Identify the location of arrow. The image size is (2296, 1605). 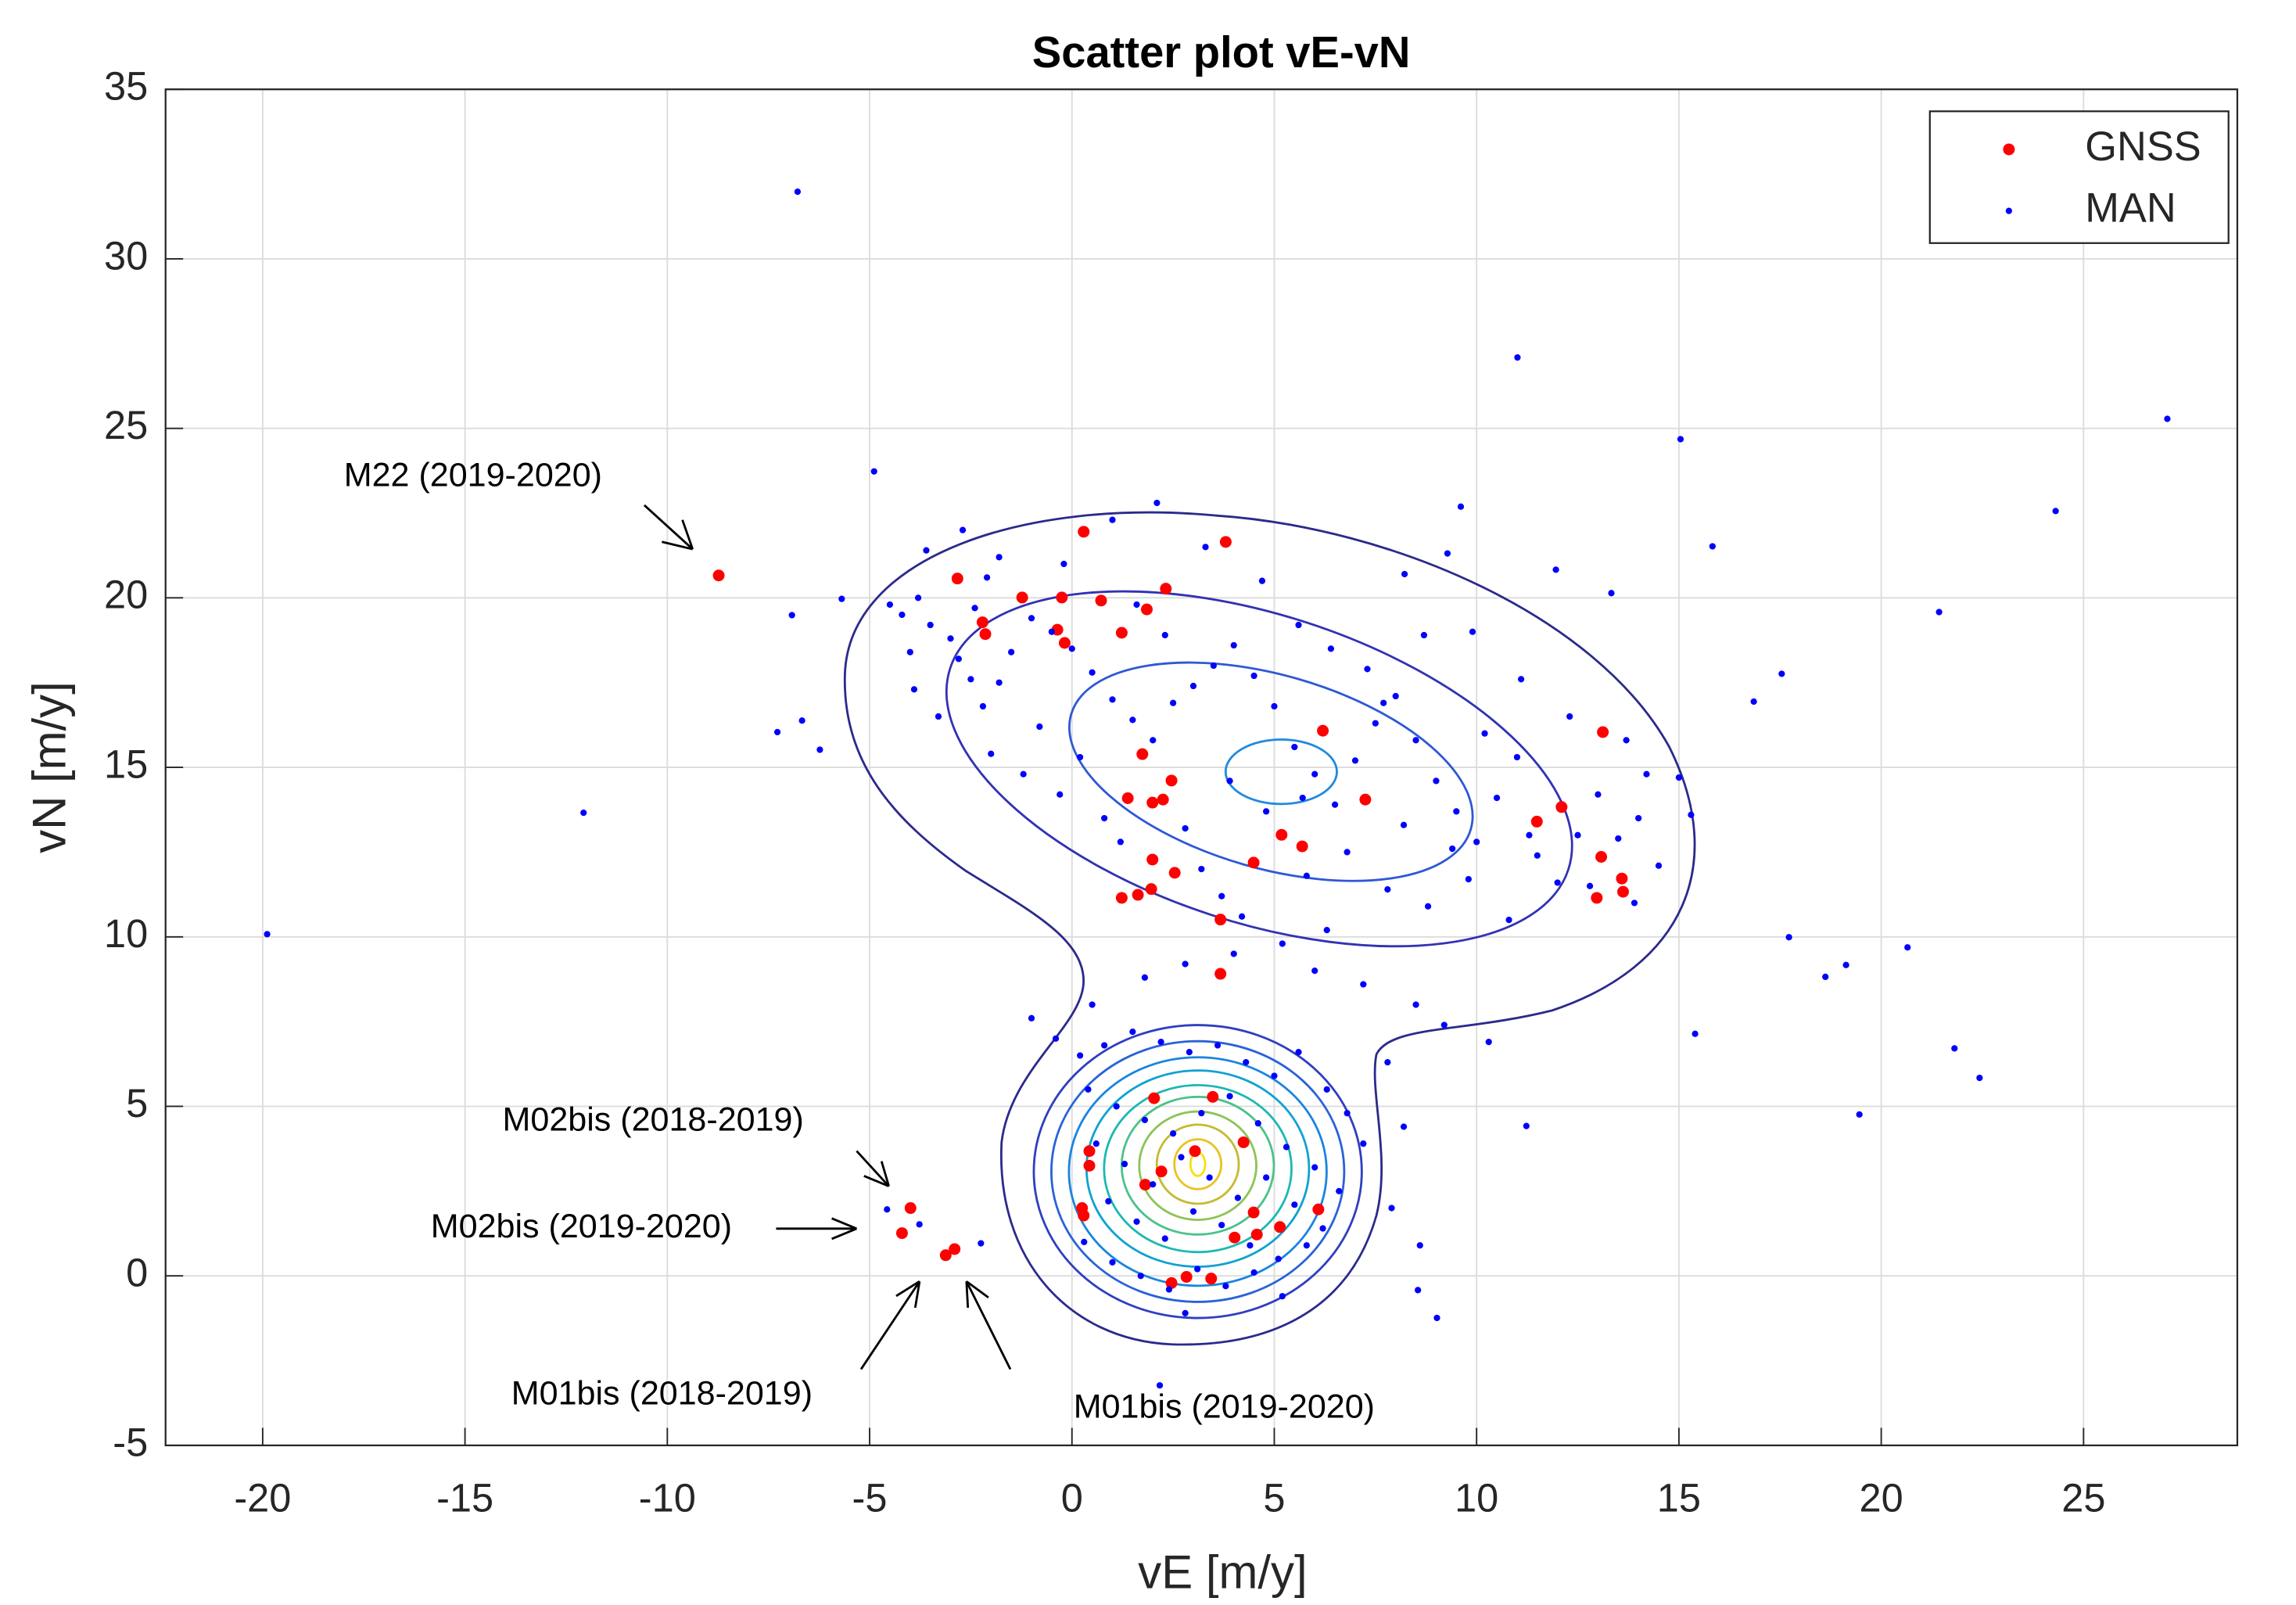
(988, 1325).